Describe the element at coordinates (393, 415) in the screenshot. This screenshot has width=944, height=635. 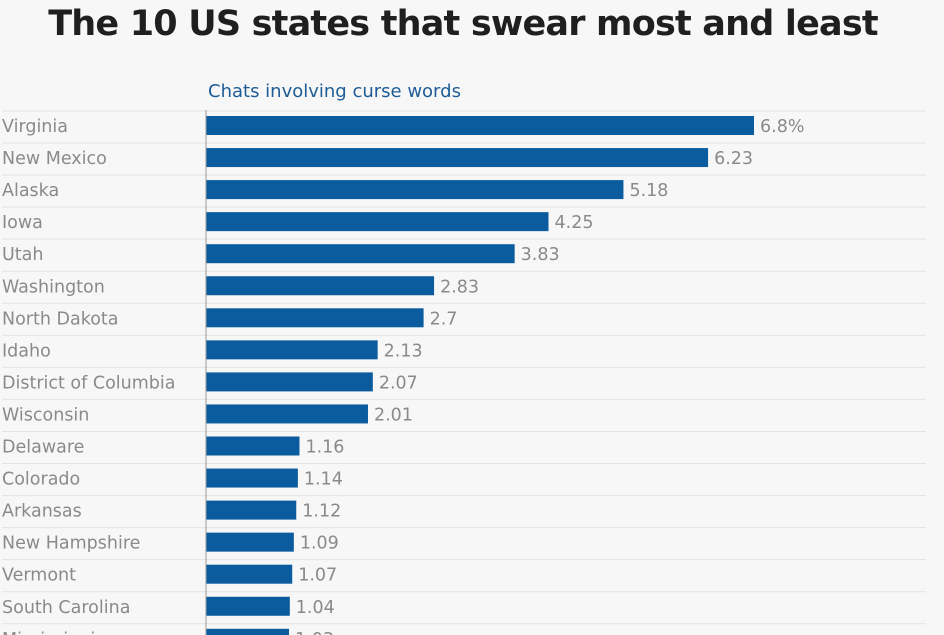
I see `value-label: 2.01` at that location.